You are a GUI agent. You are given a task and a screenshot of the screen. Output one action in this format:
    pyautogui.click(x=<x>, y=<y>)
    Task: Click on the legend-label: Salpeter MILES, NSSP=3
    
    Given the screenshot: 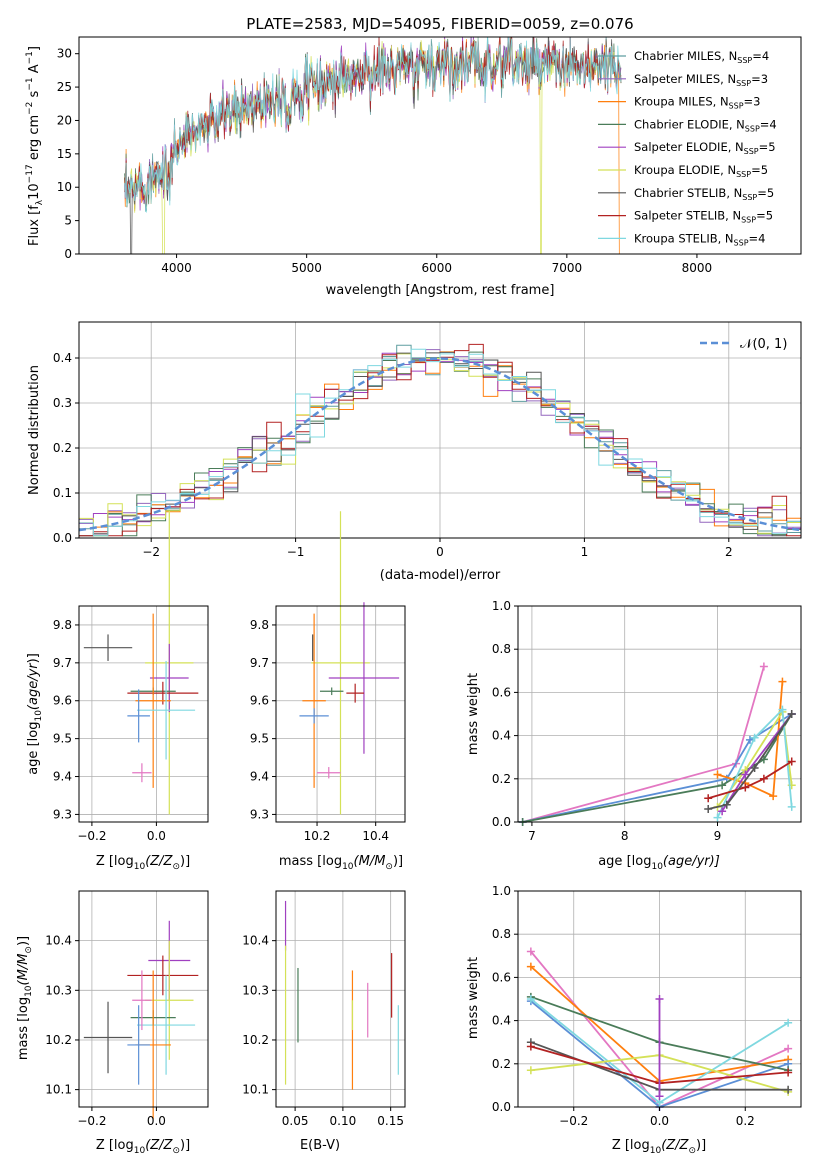 What is the action you would take?
    pyautogui.click(x=701, y=80)
    